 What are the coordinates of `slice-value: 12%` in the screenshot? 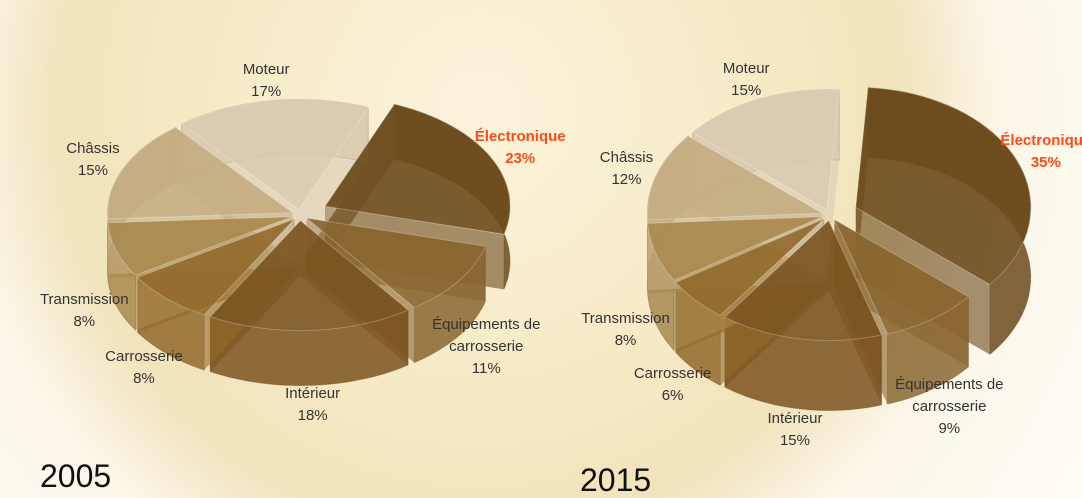 It's located at (626, 179).